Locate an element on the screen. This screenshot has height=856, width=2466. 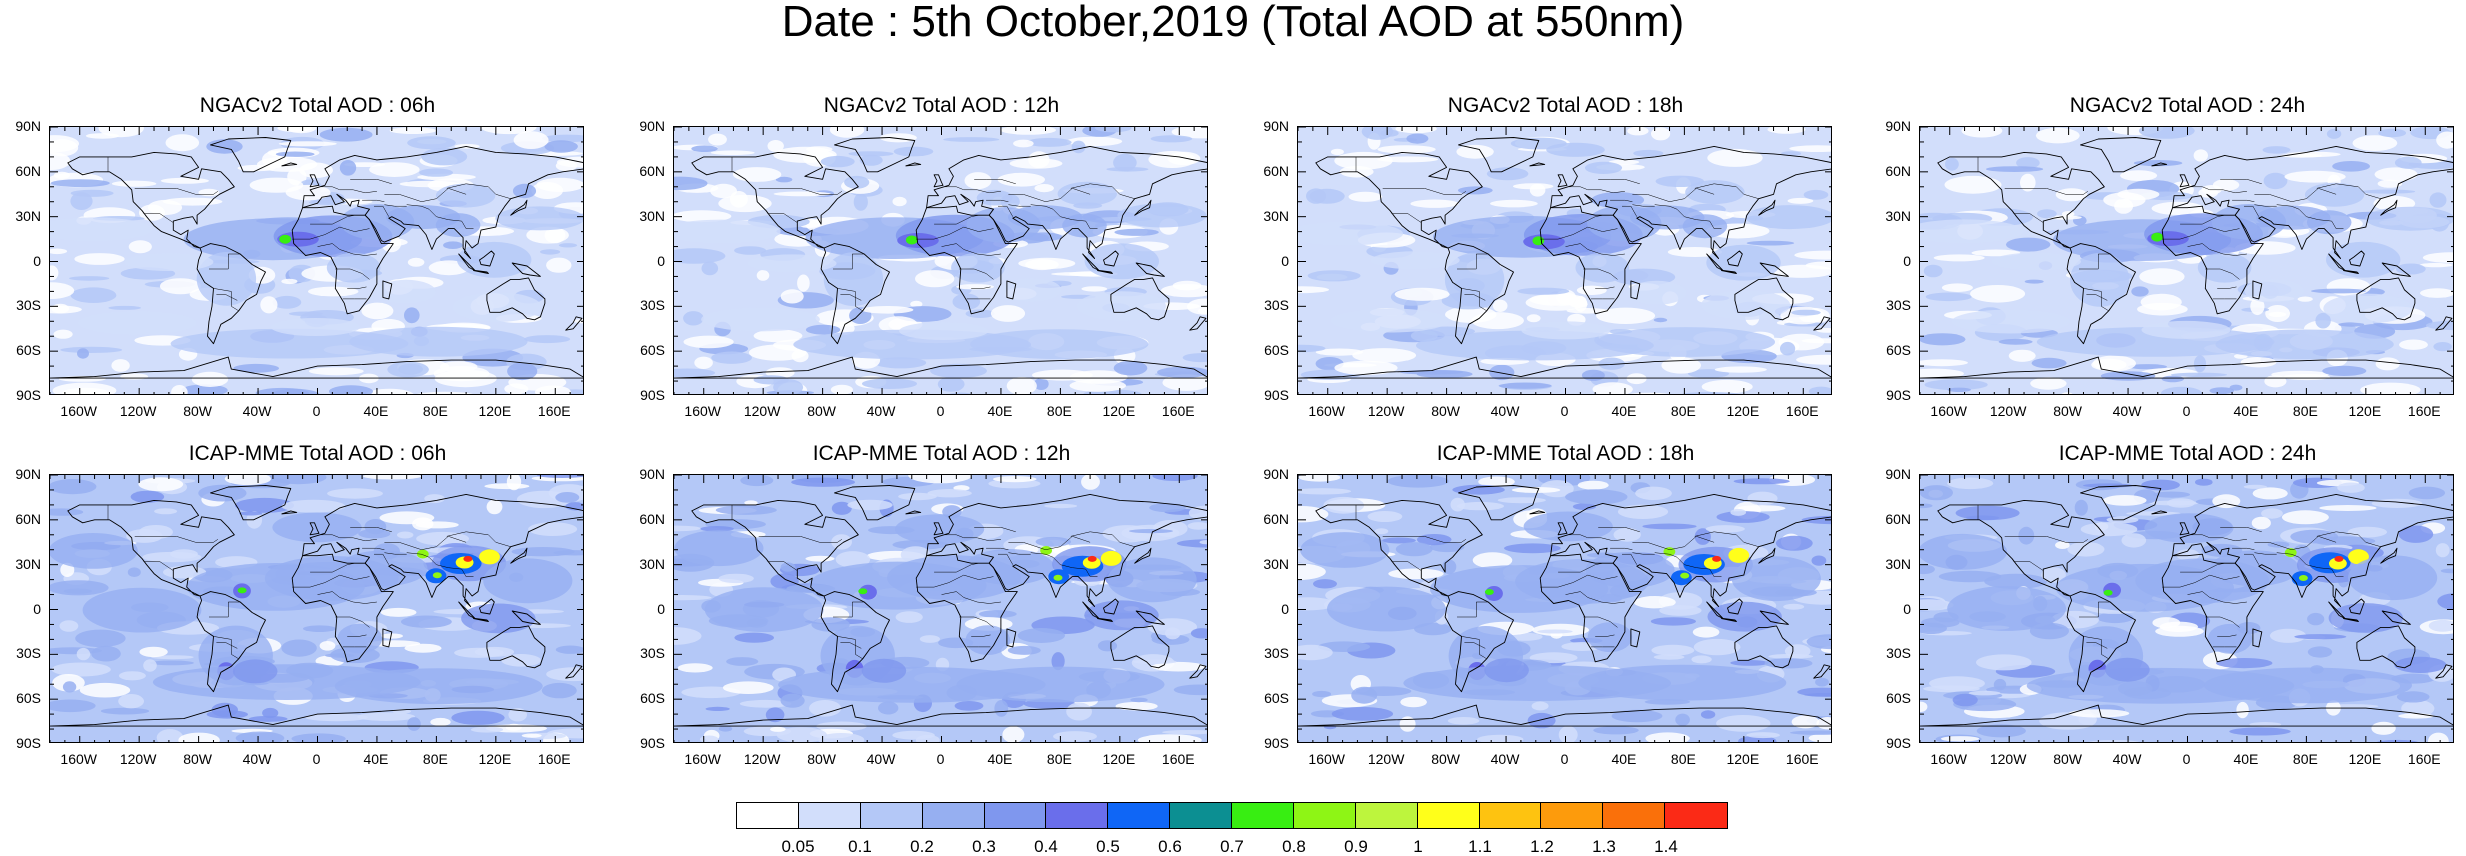
lon-tick-label: 0 is located at coordinates (316, 411).